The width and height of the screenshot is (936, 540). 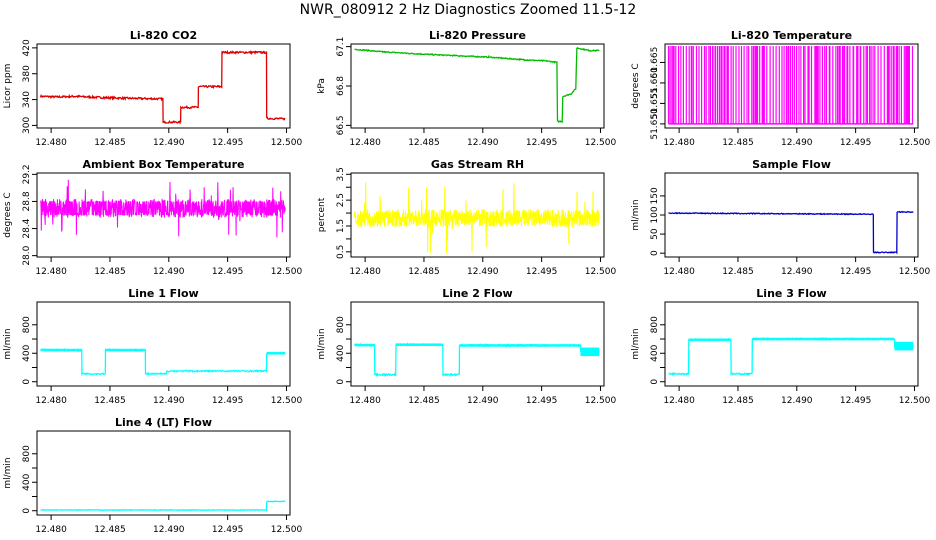 I want to click on chart-title: Line 3 Flow, so click(x=791, y=293).